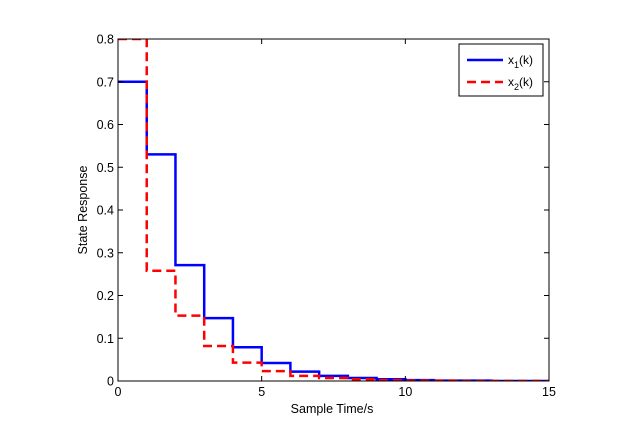 The width and height of the screenshot is (627, 434). Describe the element at coordinates (105, 253) in the screenshot. I see `y-tick-label: 0.3` at that location.